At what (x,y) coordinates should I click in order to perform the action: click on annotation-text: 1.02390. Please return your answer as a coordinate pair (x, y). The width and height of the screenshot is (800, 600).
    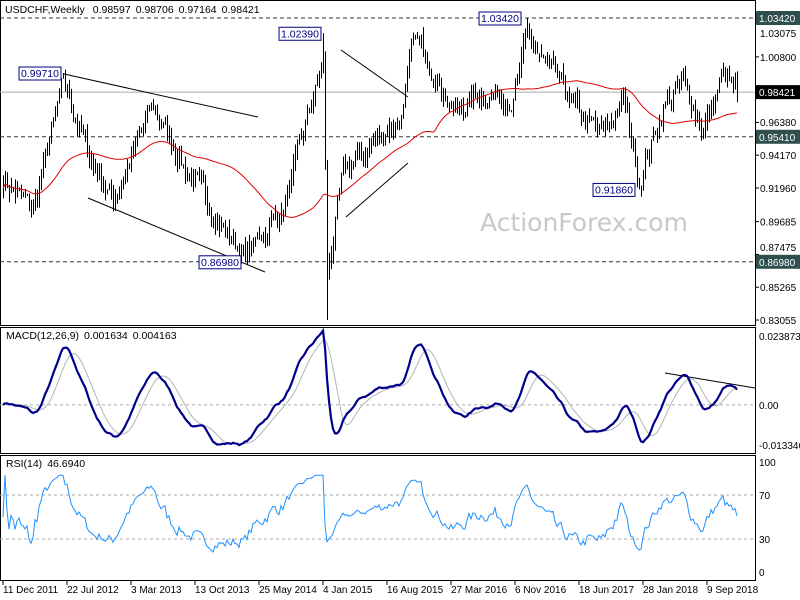
    Looking at the image, I should click on (300, 34).